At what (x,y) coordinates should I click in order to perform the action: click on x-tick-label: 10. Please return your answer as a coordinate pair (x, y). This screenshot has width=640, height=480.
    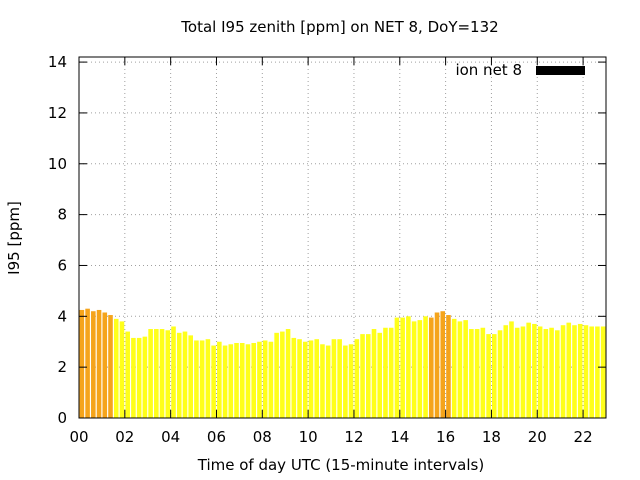
    Looking at the image, I should click on (308, 437).